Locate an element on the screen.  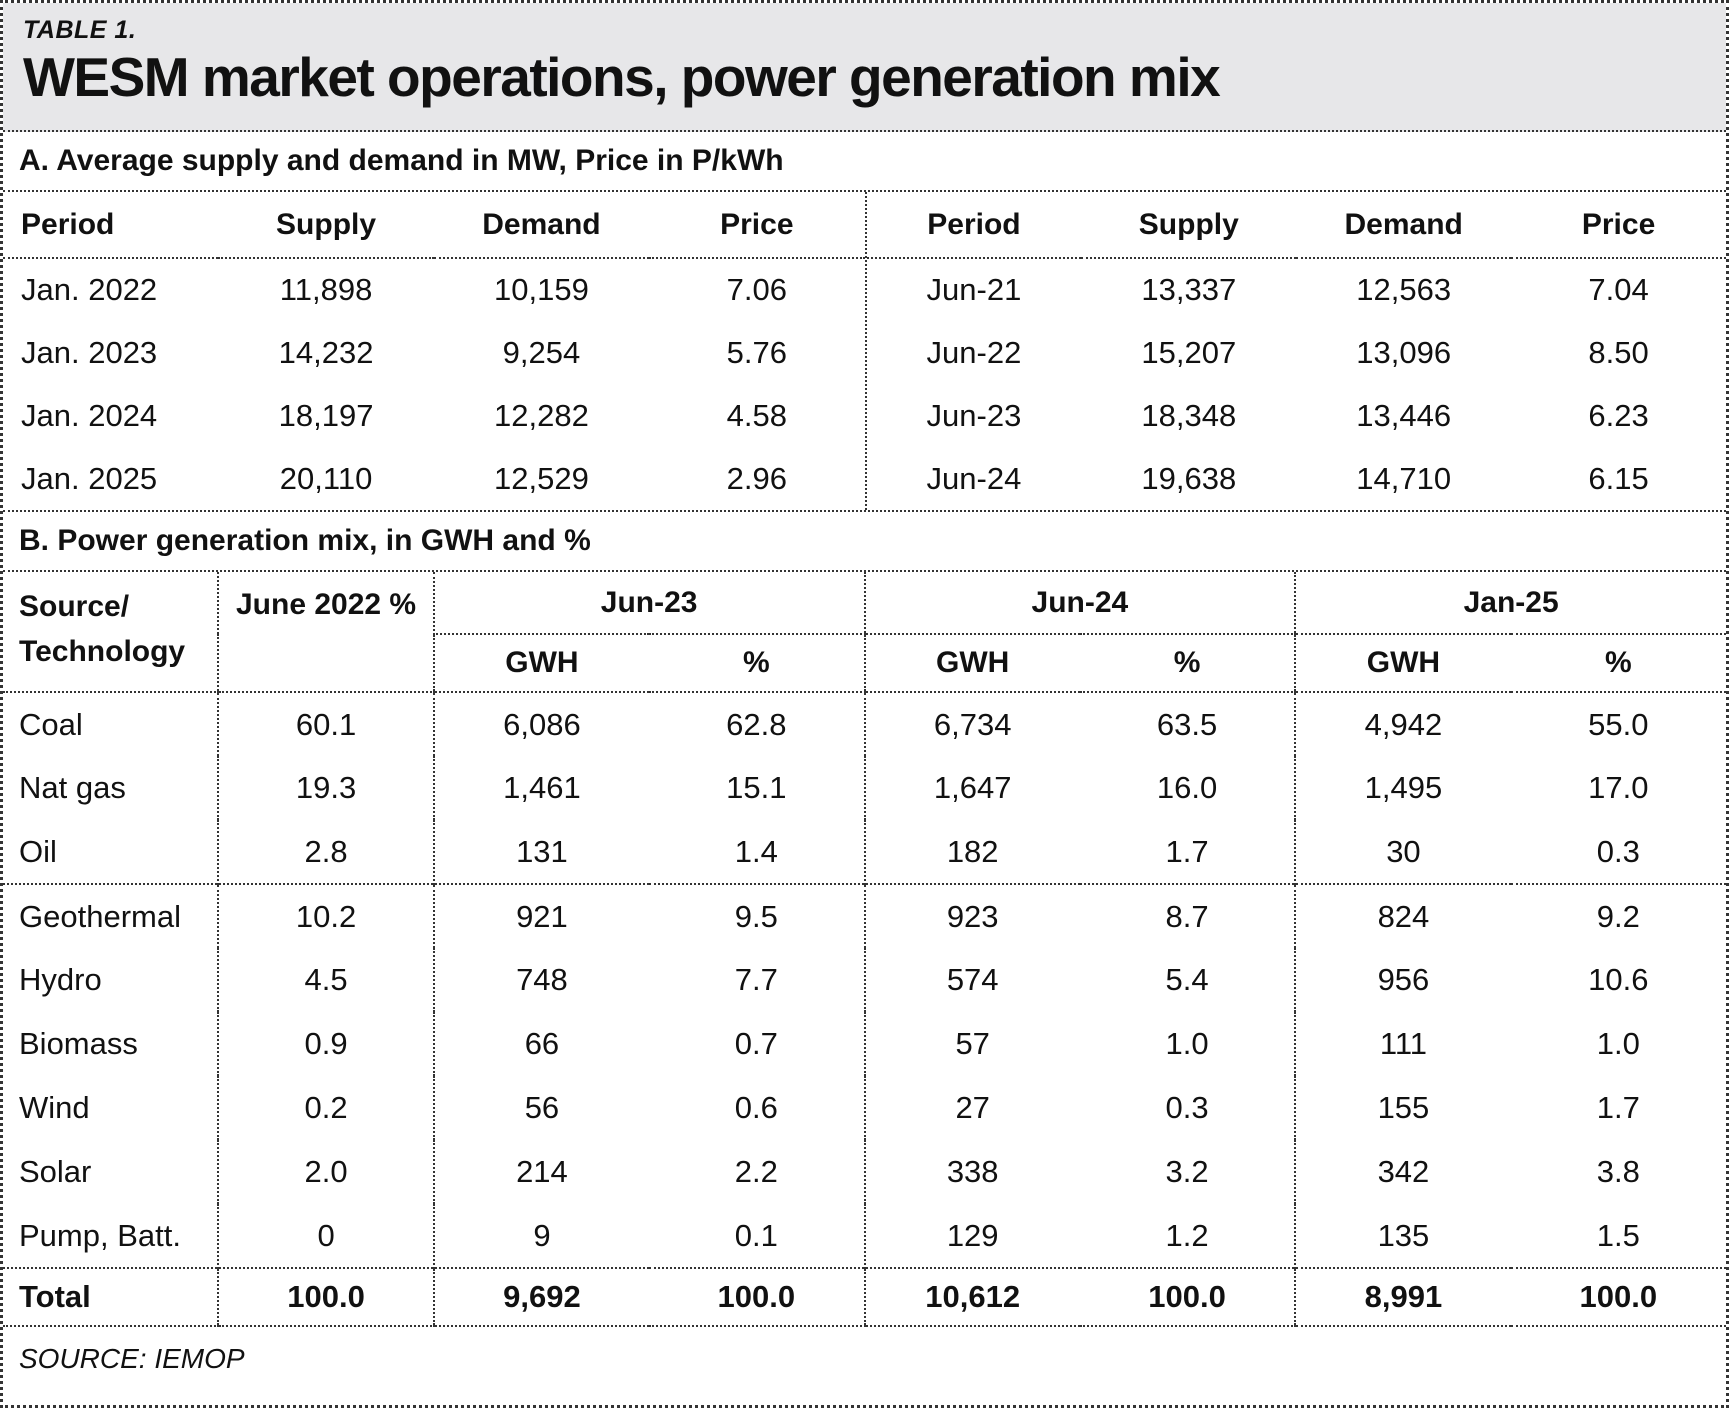
table-row: Jan. 2023 14,232 9,254 5.76 is located at coordinates (434, 352).